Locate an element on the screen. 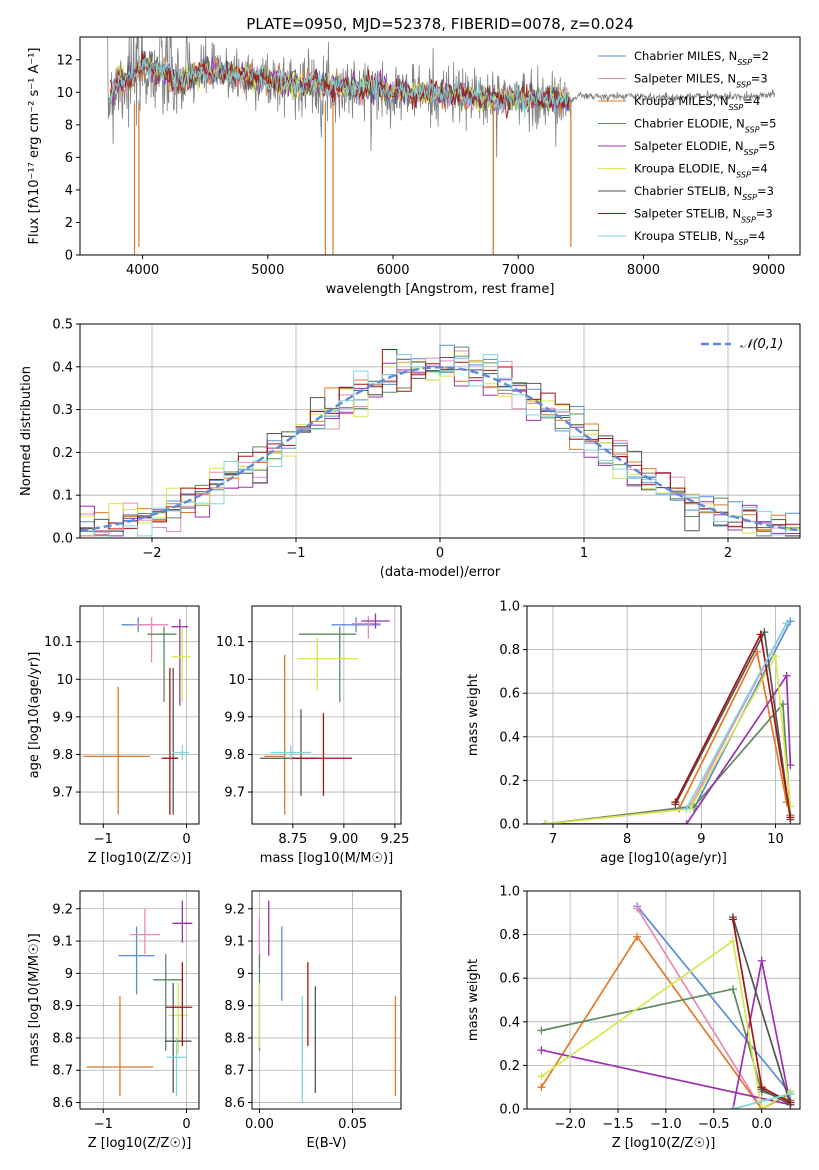  x-tick-label: 9.25 is located at coordinates (394, 839).